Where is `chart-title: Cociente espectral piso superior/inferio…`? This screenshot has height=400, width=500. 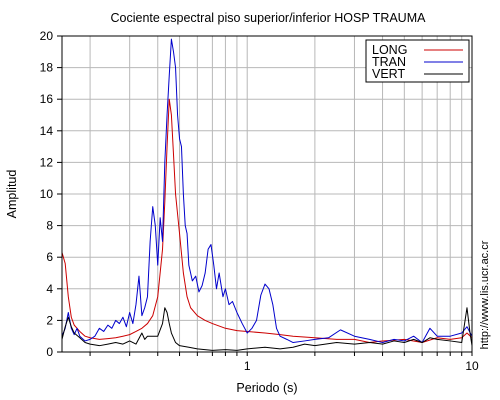
chart-title: Cociente espectral piso superior/inferio… is located at coordinates (269, 18).